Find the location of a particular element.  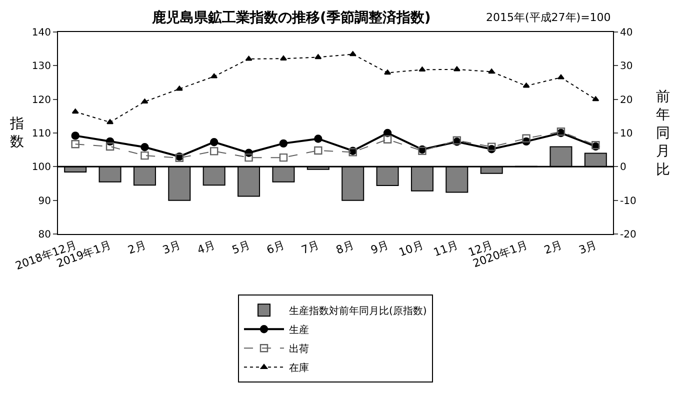

y-tick-label: 120 is located at coordinates (41, 100).